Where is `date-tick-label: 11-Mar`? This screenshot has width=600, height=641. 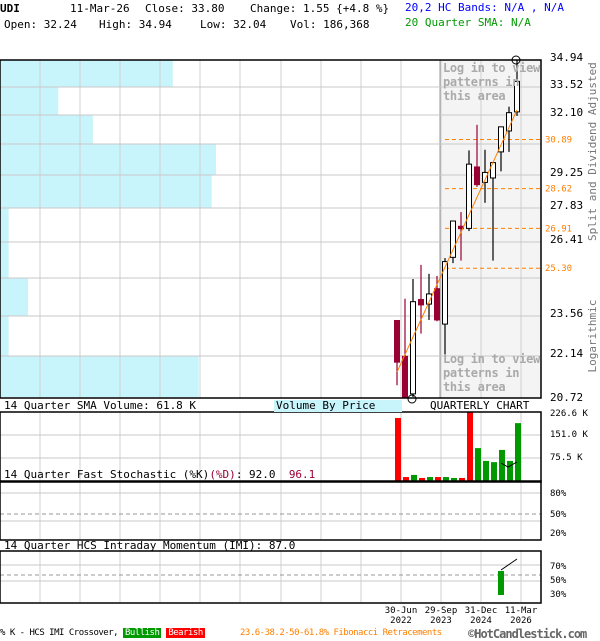 date-tick-label: 11-Mar is located at coordinates (521, 611).